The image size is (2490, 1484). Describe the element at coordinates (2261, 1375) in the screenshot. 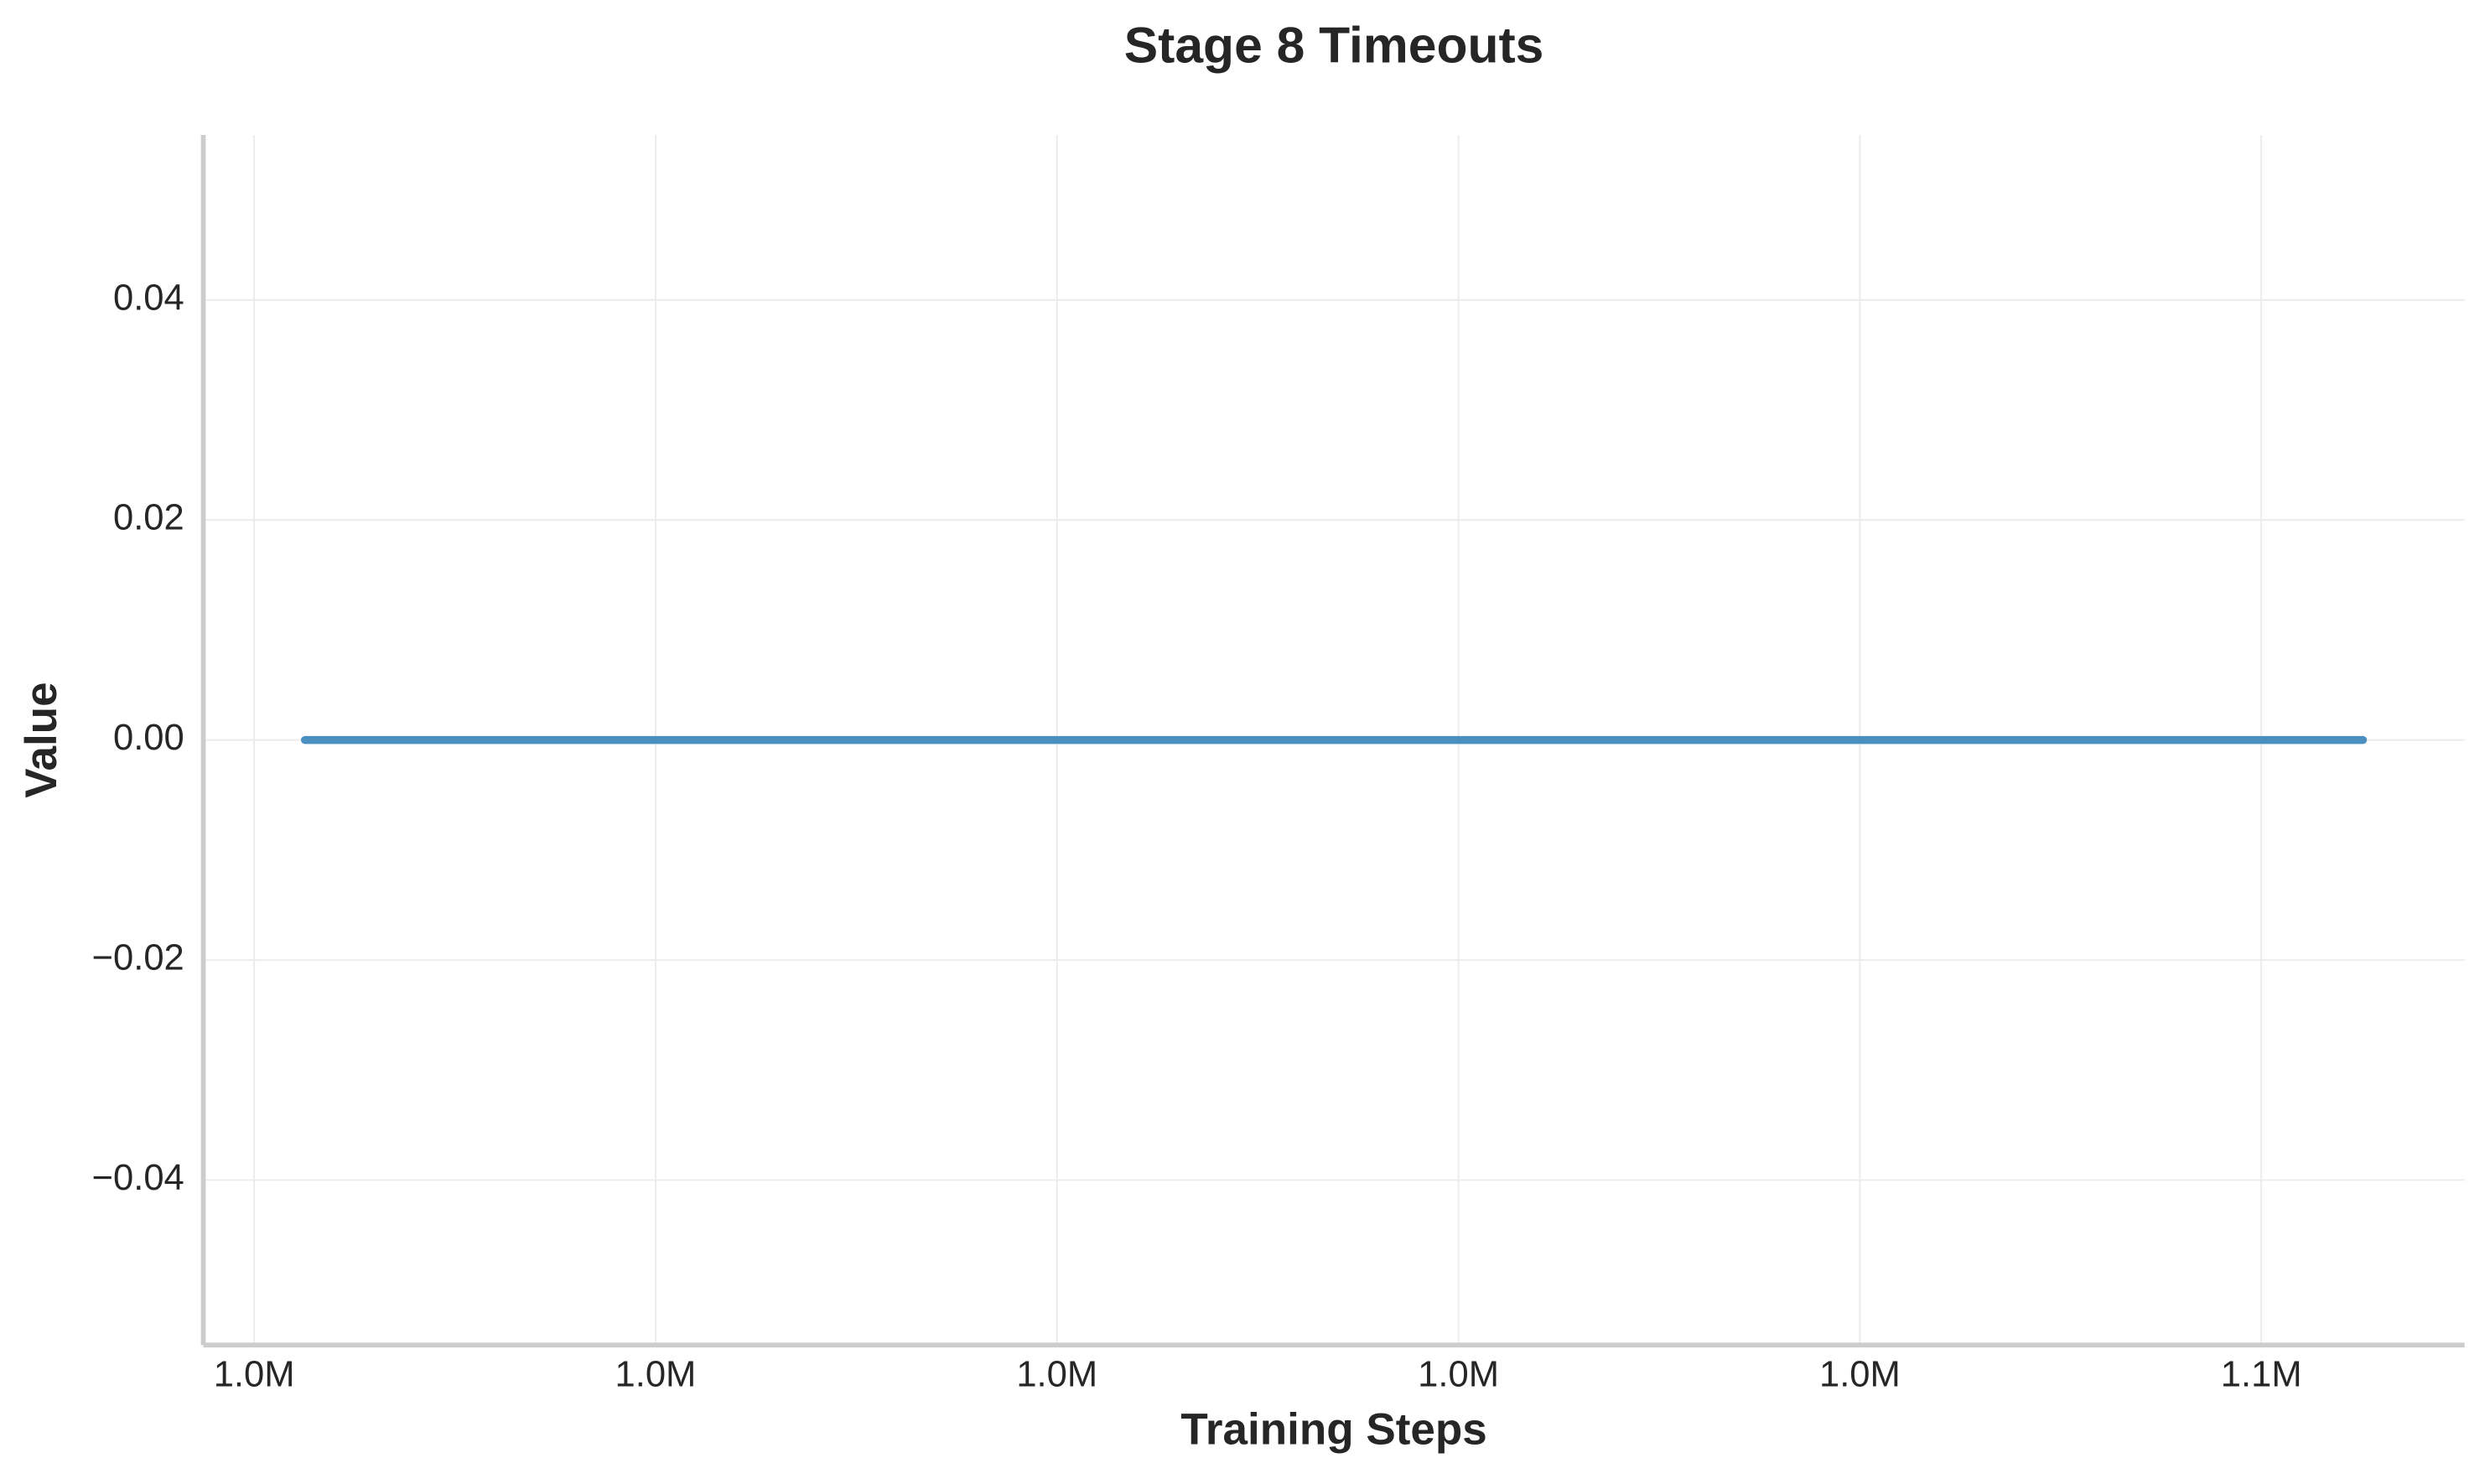

I see `x-tick-label: 1.1M` at that location.